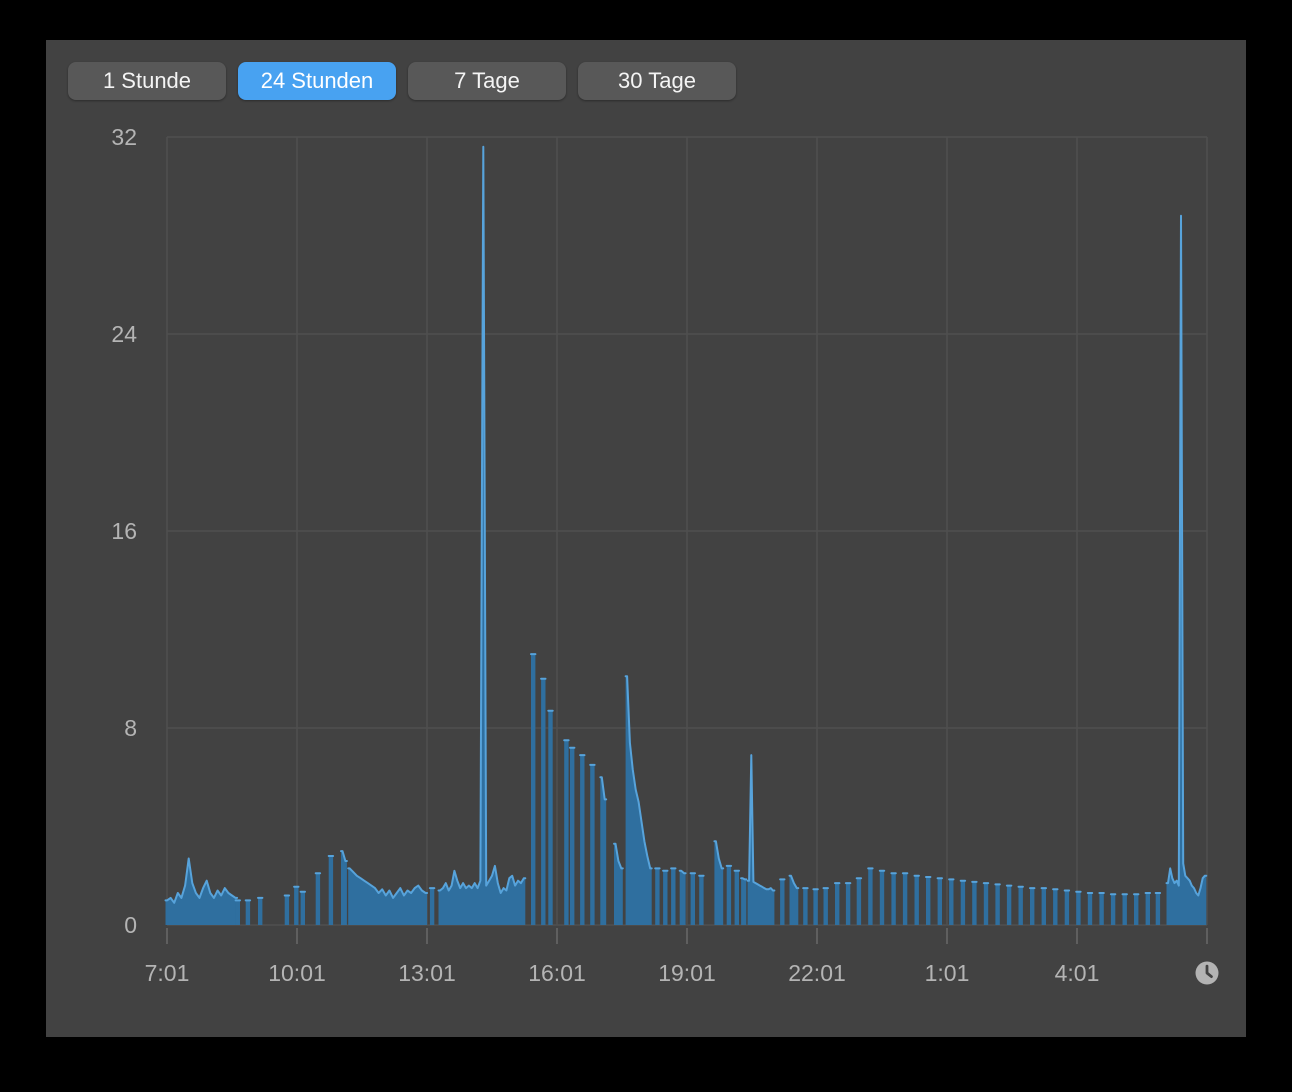 The height and width of the screenshot is (1092, 1292). I want to click on x-axis-label: 16:01, so click(557, 973).